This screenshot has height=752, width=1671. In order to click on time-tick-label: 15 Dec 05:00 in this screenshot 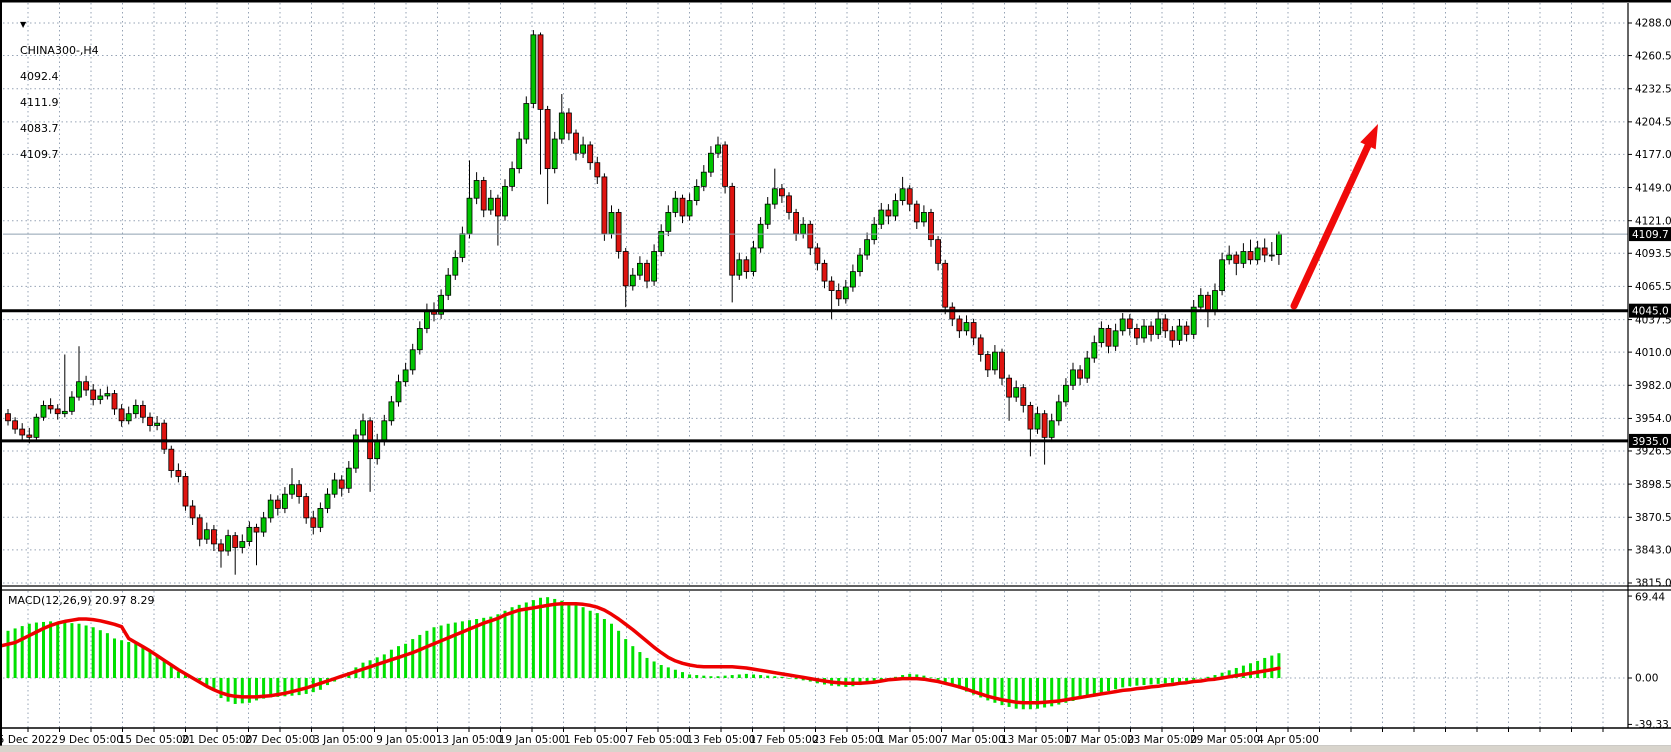, I will do `click(154, 740)`.